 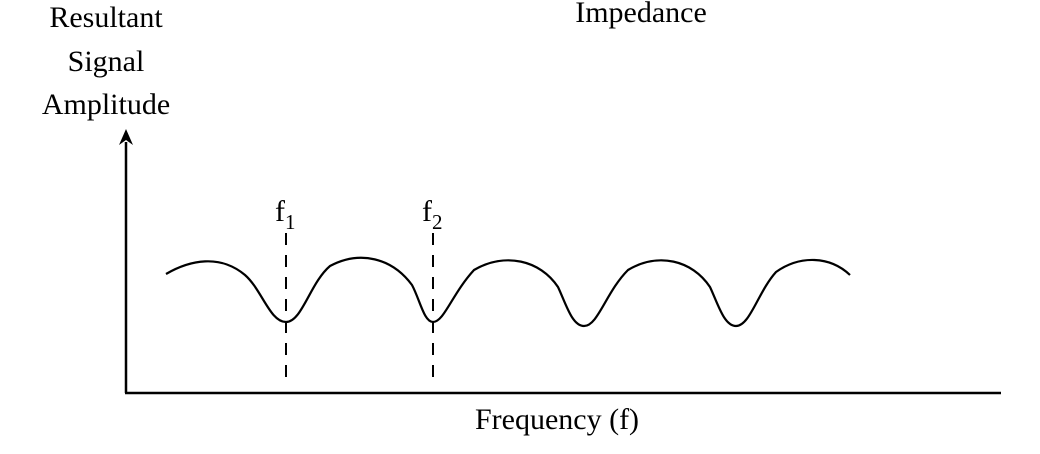 What do you see at coordinates (557, 419) in the screenshot?
I see `x-axis-label: Frequency (f)` at bounding box center [557, 419].